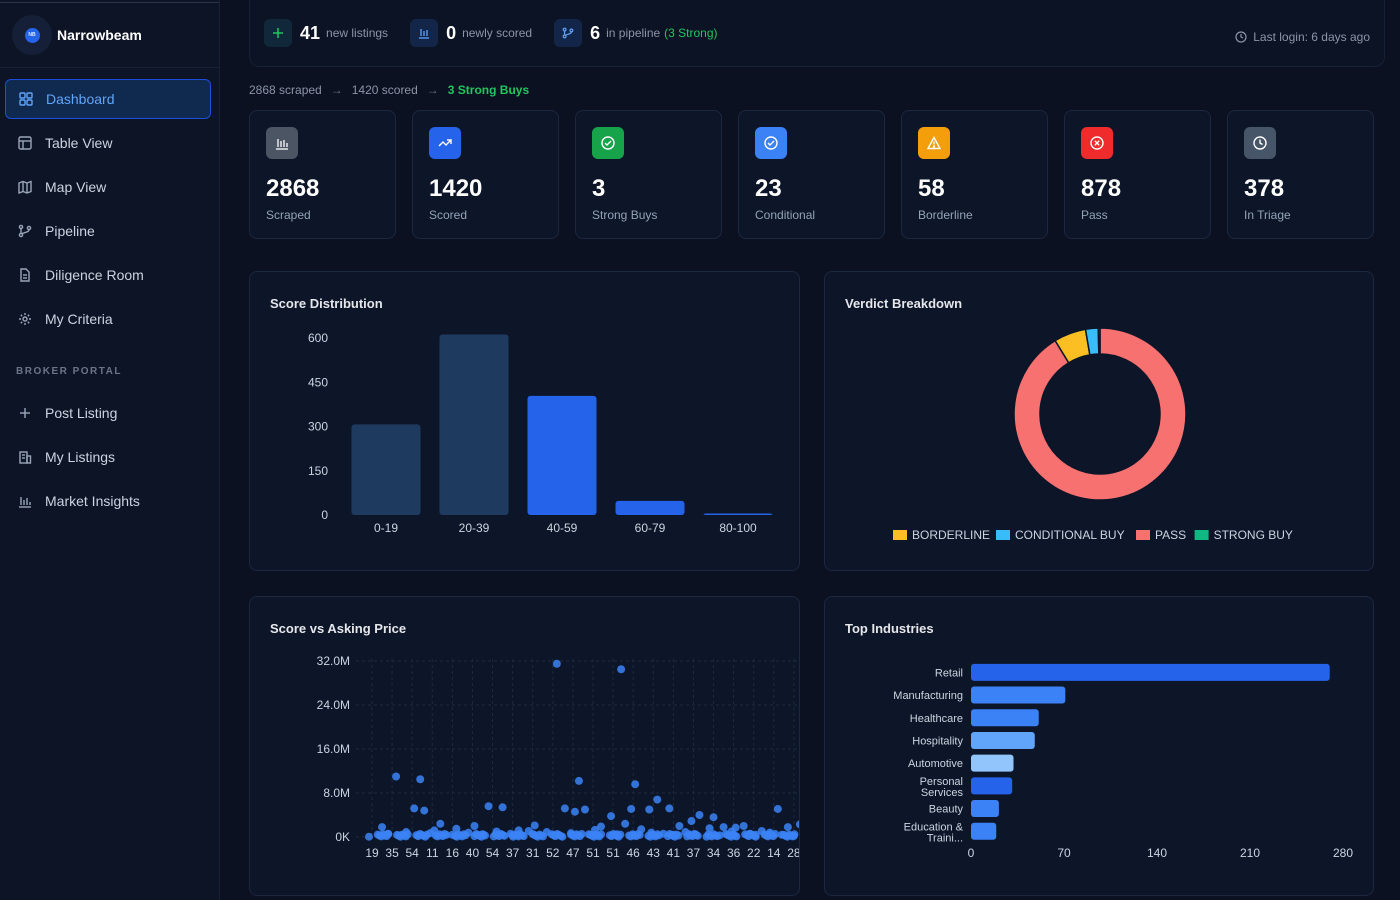 The height and width of the screenshot is (900, 1400). I want to click on x-tick-label: 19, so click(372, 853).